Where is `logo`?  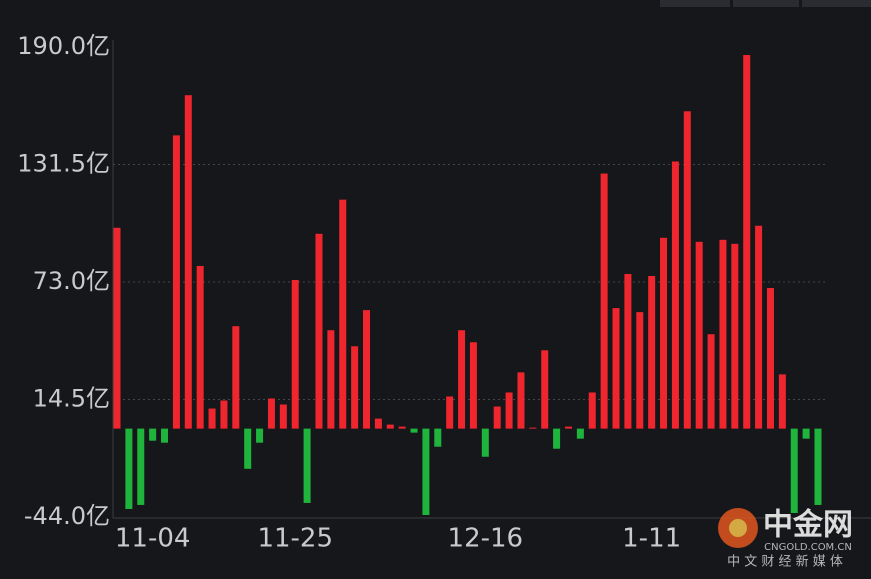 logo is located at coordinates (738, 528).